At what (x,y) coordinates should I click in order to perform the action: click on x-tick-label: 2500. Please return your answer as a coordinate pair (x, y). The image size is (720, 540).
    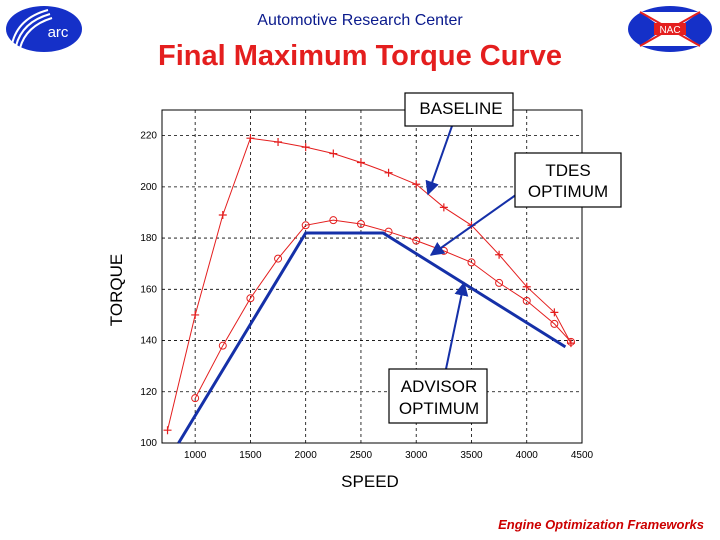
    Looking at the image, I should click on (361, 455).